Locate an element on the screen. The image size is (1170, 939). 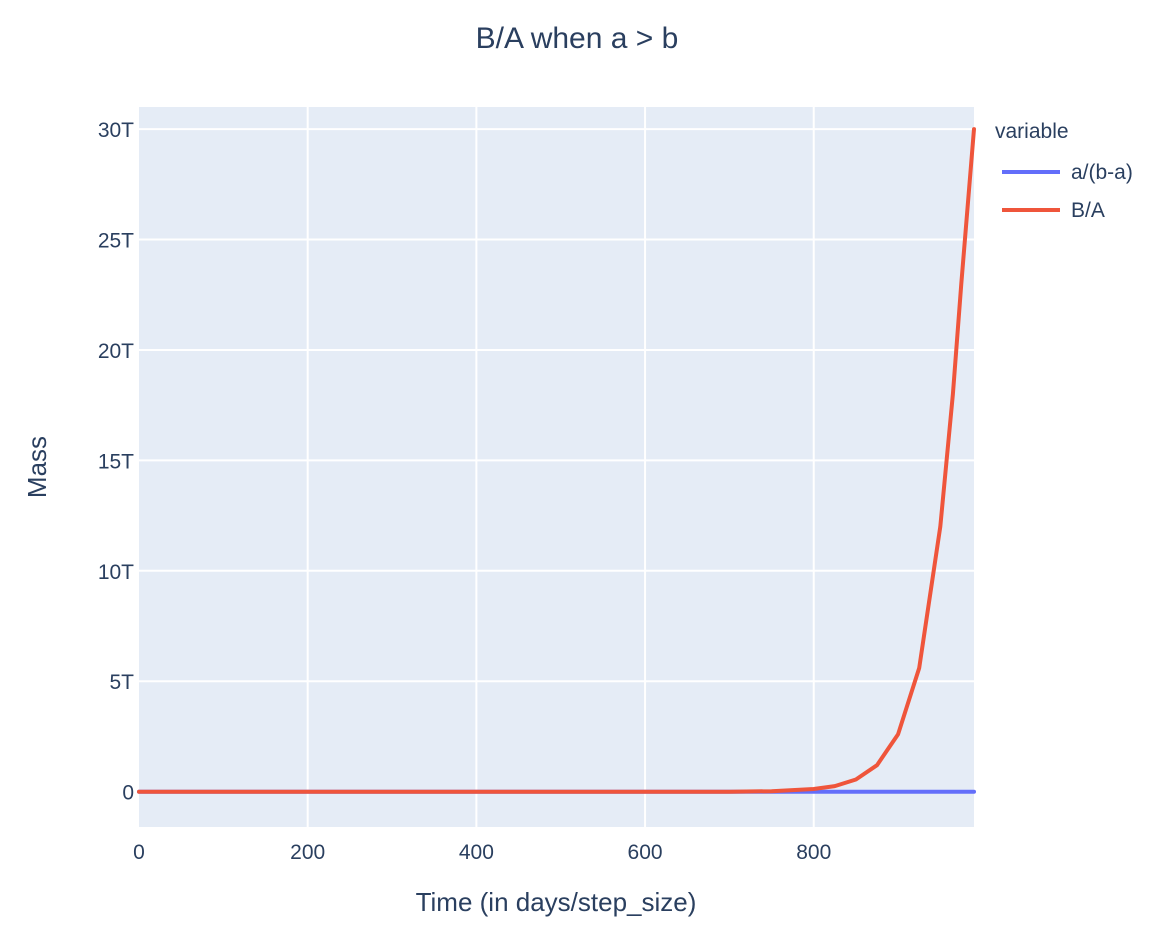
legend-label: B/A is located at coordinates (1088, 210).